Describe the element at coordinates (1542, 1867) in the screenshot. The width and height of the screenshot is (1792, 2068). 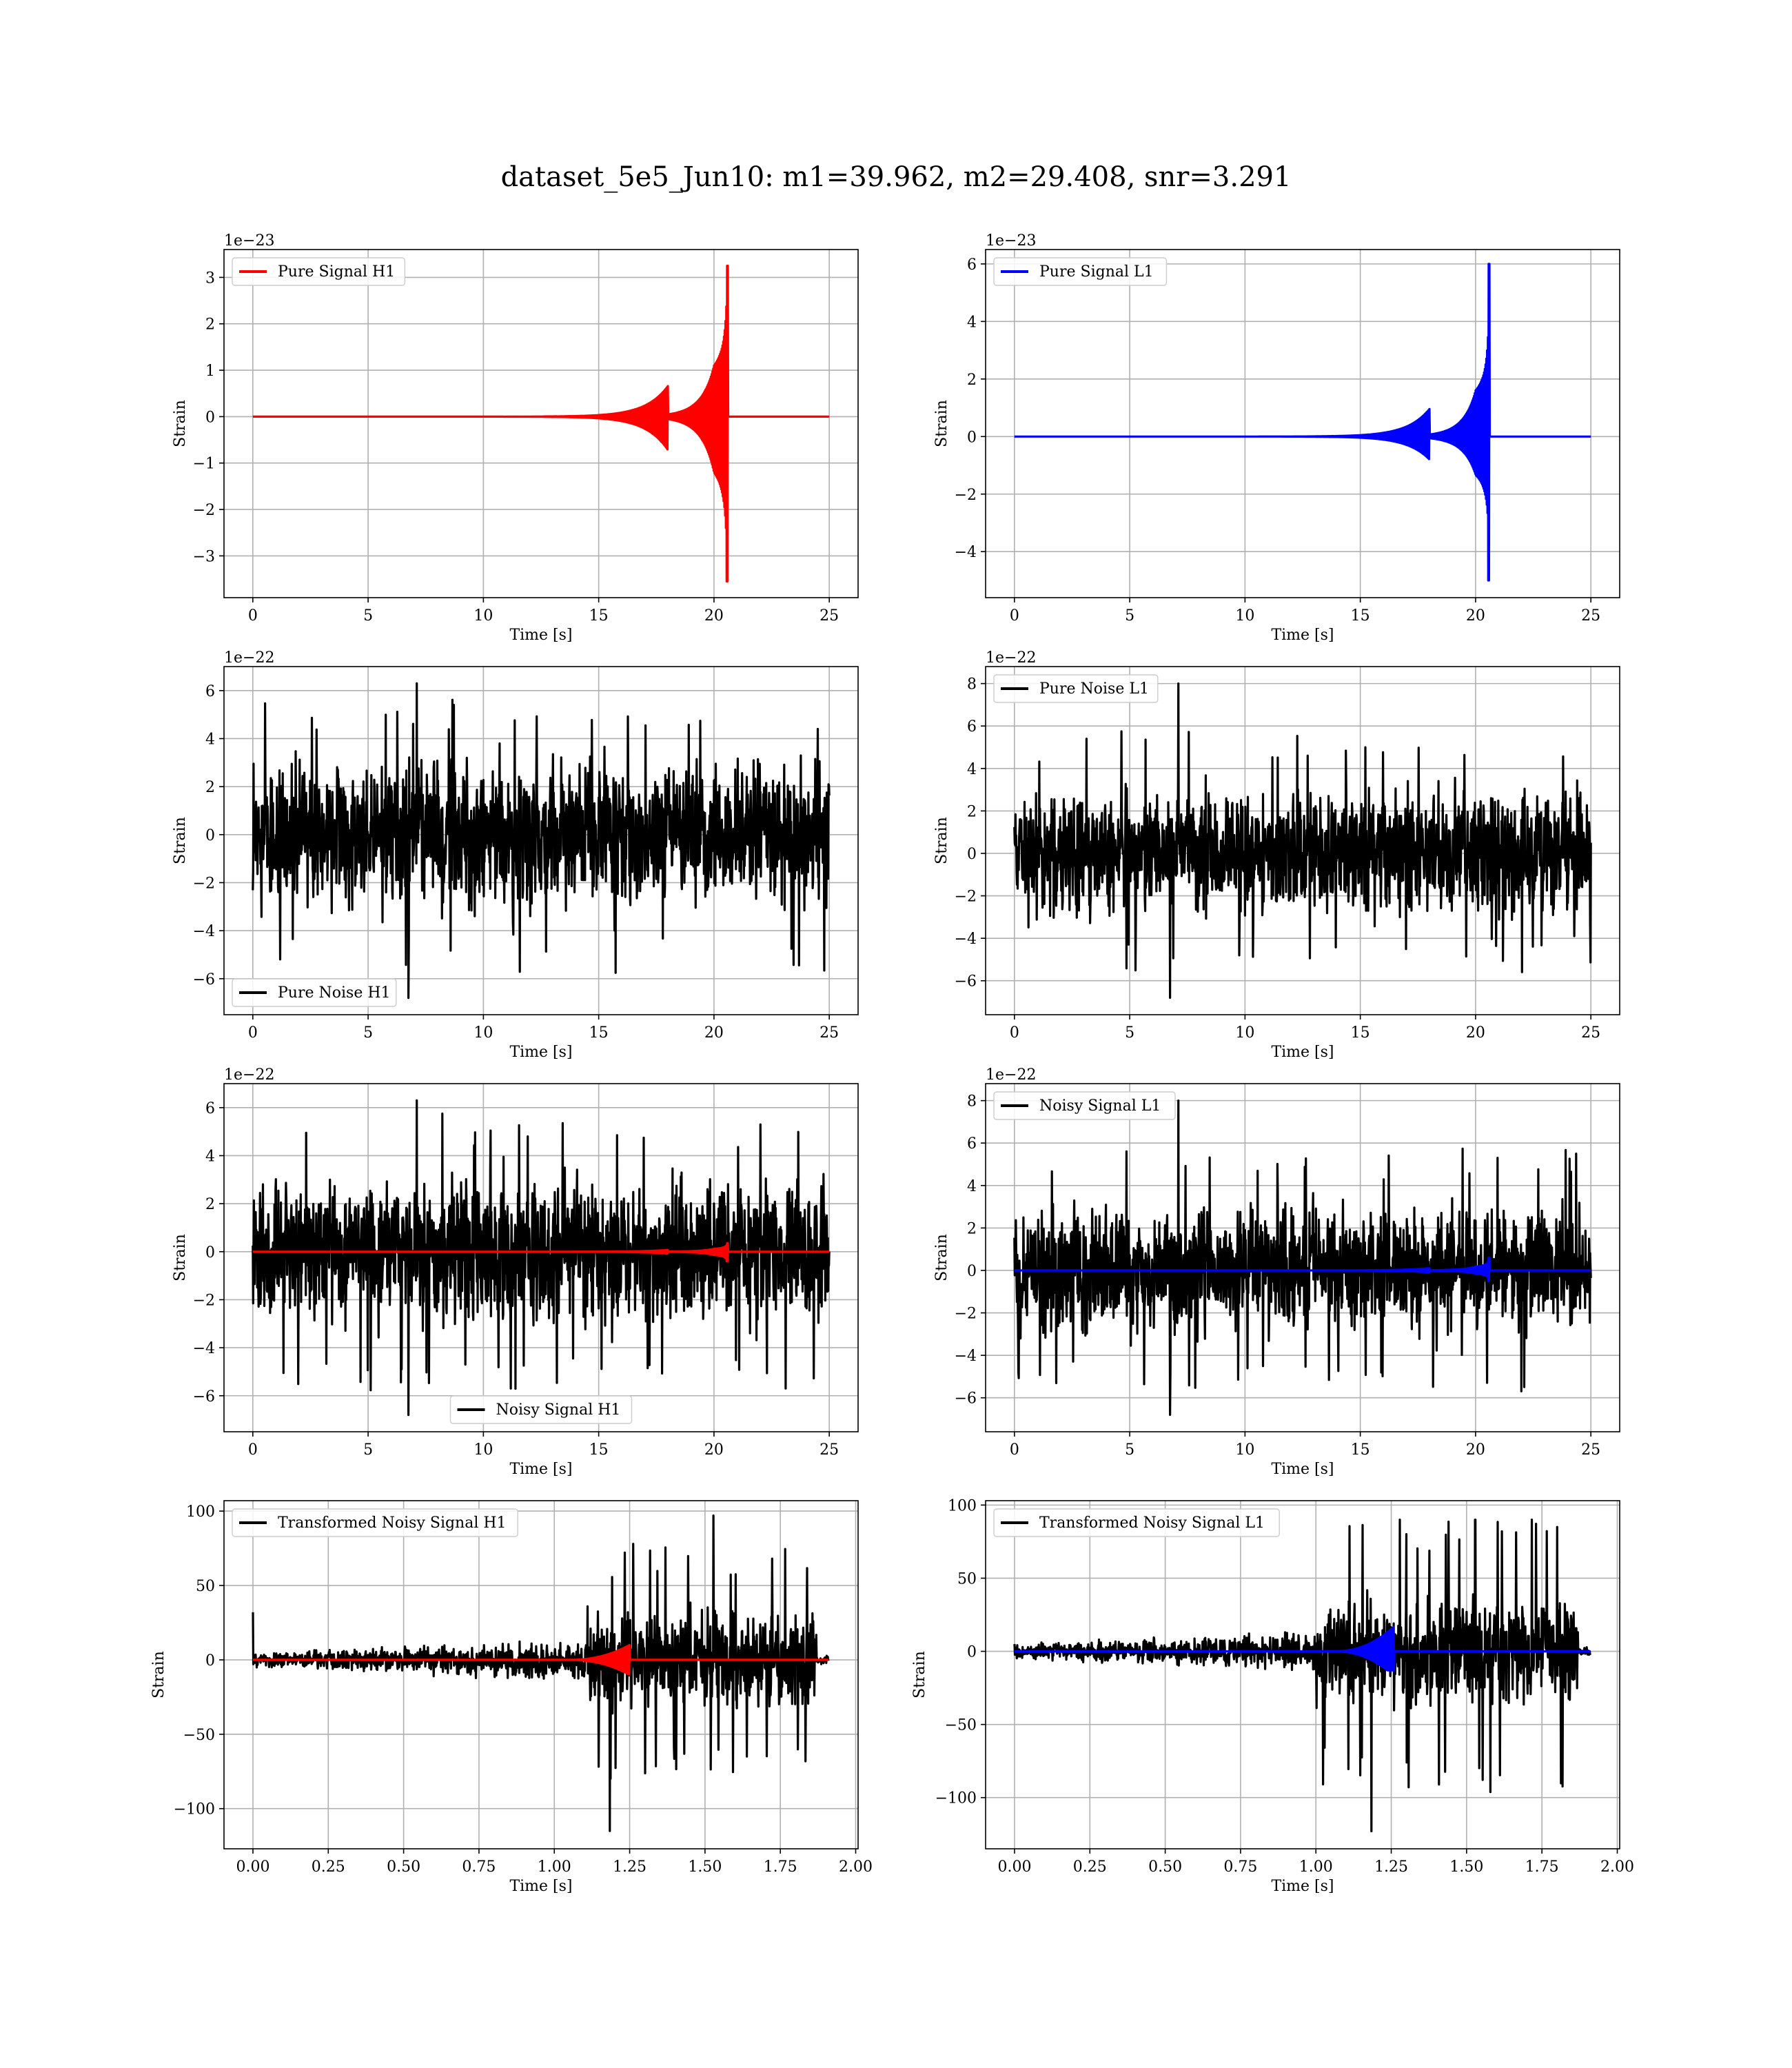
I see `x-tick-label: 1.75` at that location.